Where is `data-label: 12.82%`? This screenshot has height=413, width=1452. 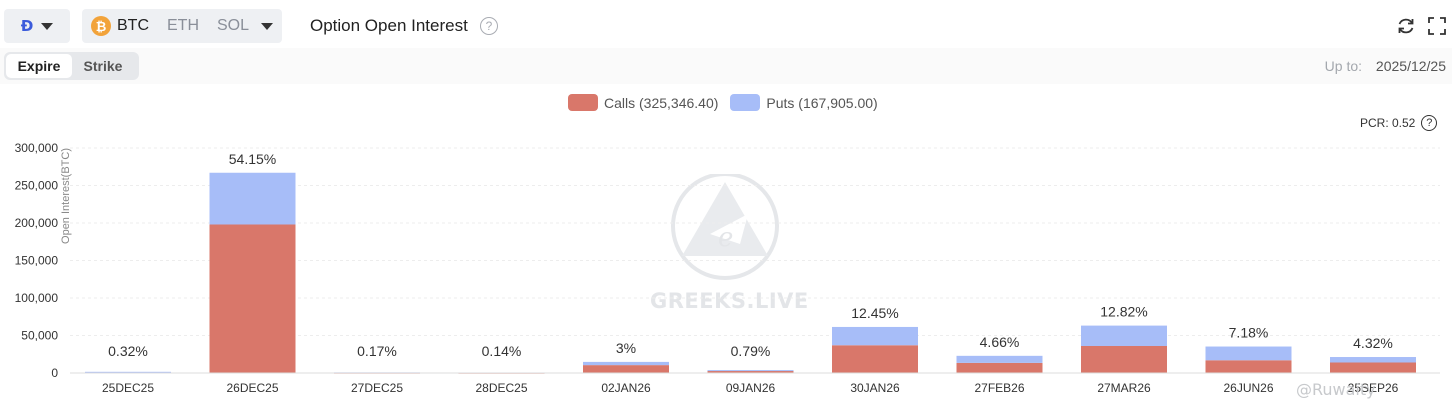
data-label: 12.82% is located at coordinates (1123, 312).